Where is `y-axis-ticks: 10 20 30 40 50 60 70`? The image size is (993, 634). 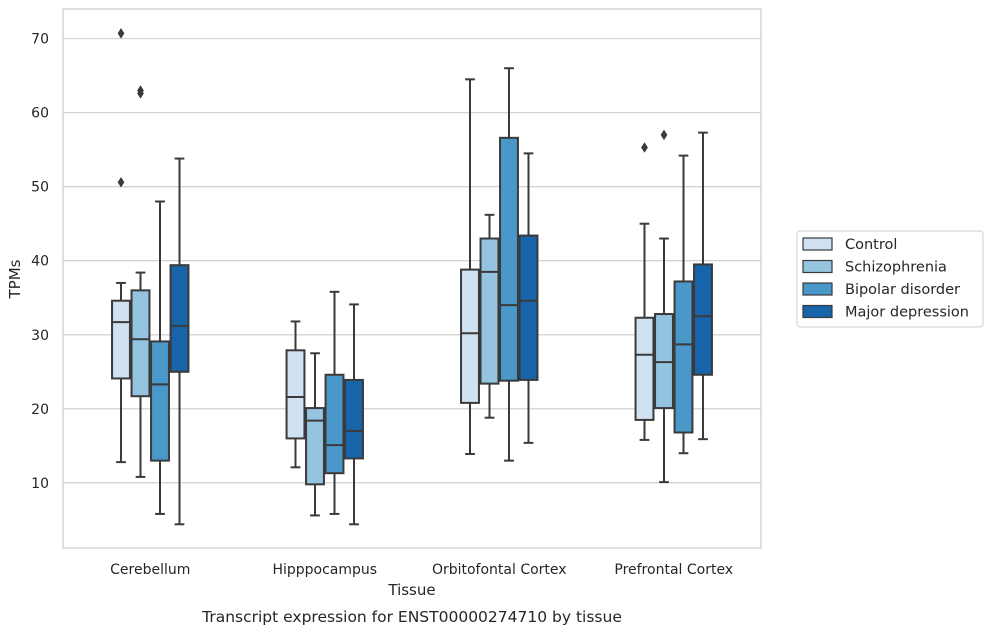
y-axis-ticks: 10 20 30 40 50 60 70 is located at coordinates (40, 262).